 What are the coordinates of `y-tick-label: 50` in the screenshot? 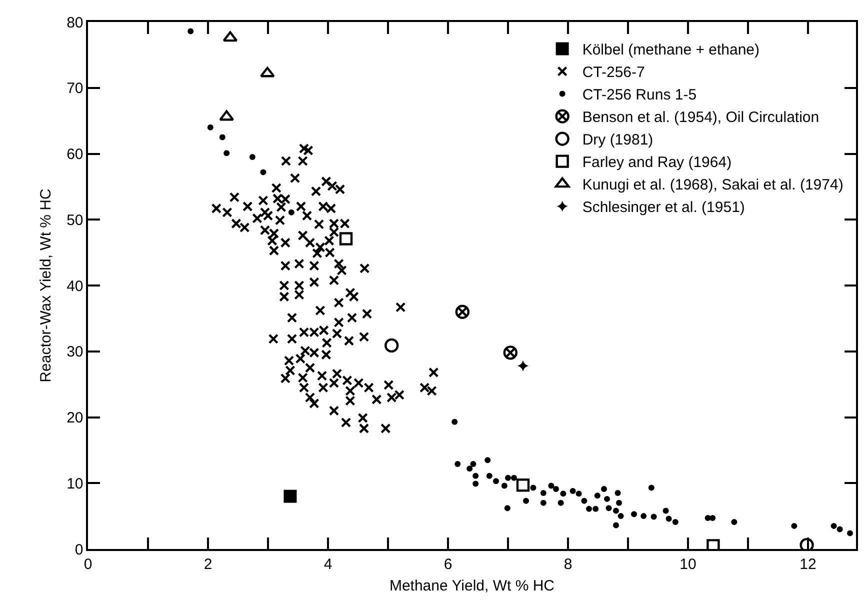 It's located at (75, 220).